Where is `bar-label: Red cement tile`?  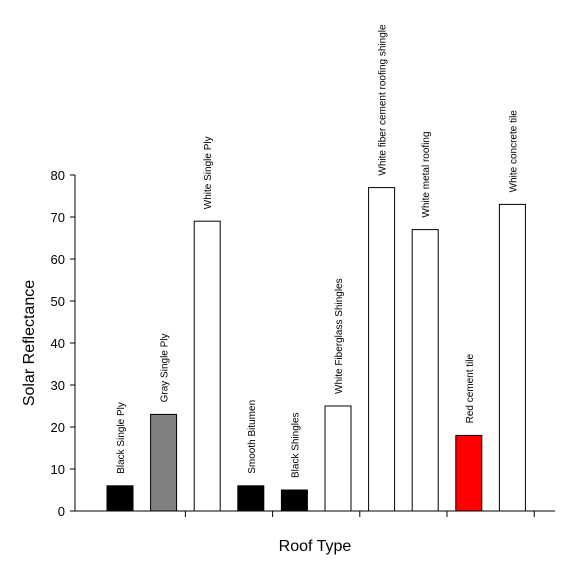 bar-label: Red cement tile is located at coordinates (470, 388).